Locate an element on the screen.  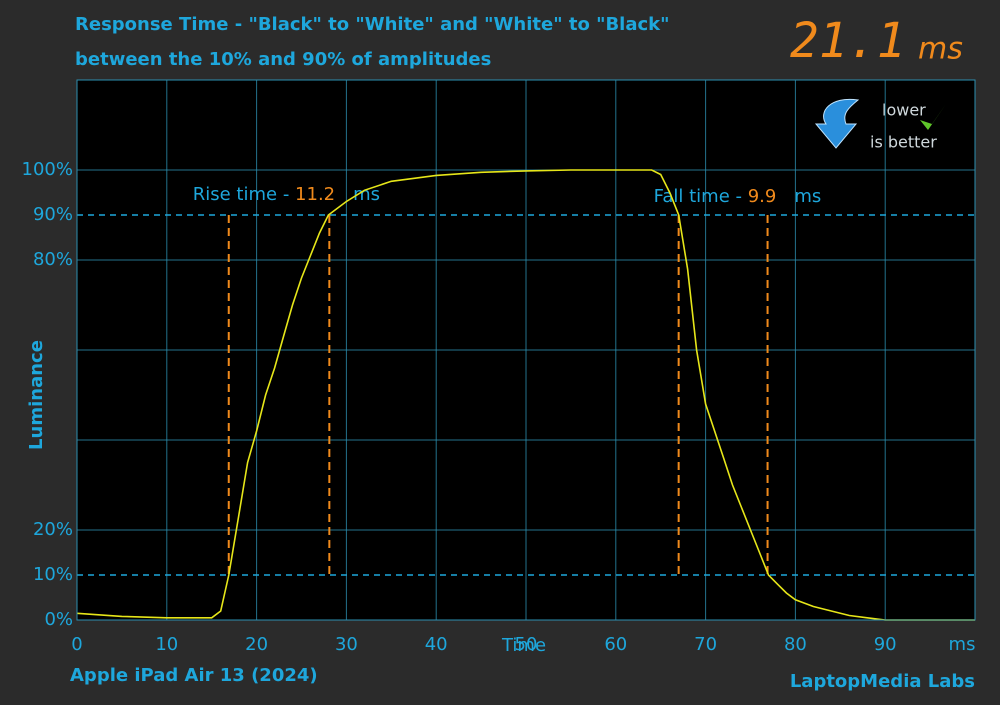
badge: lower is better is located at coordinates (880, 125).